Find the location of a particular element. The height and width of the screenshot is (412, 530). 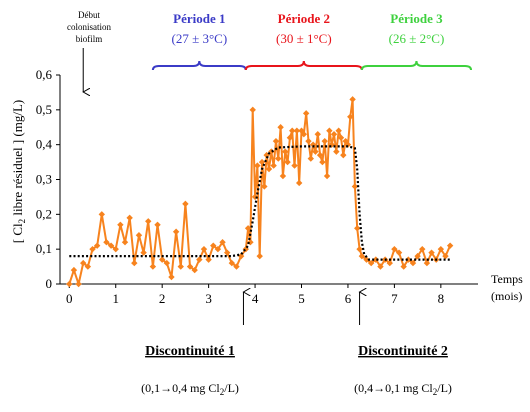

discontinuity-1-title: Discontinuité 1 is located at coordinates (190, 351).